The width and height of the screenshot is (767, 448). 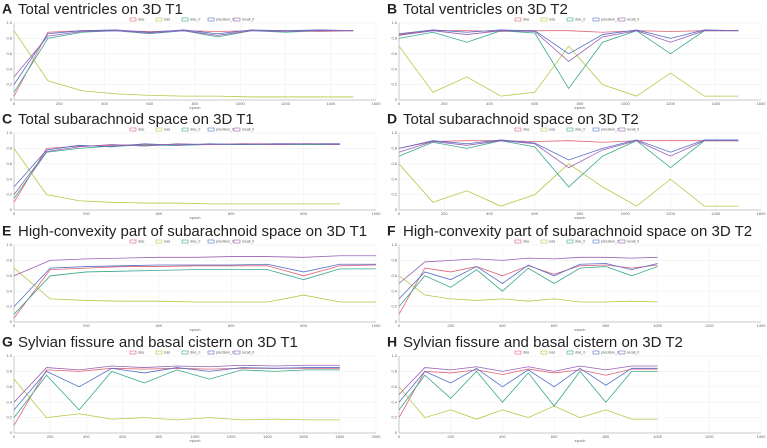 I want to click on y-tick-label: 0.4, so click(x=9, y=290).